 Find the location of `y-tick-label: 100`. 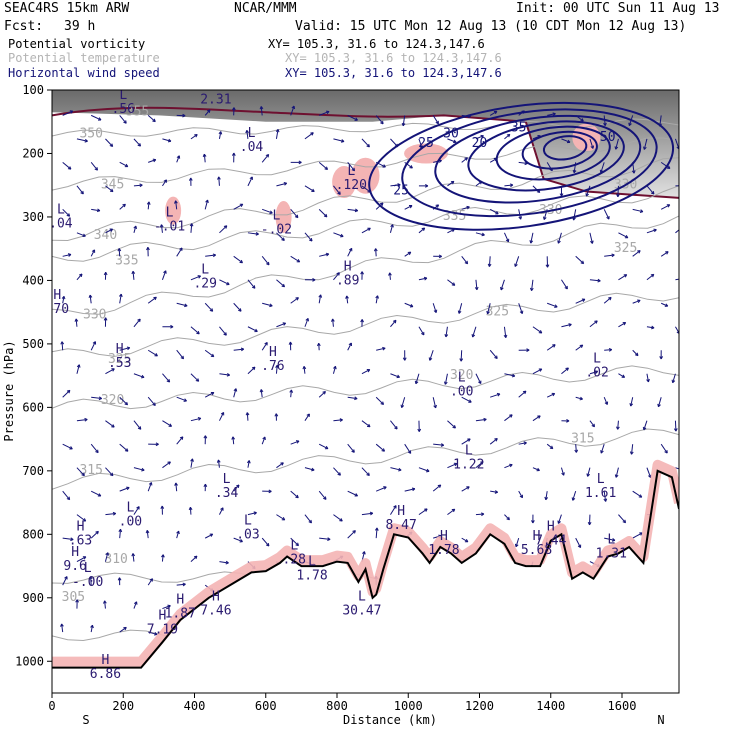

y-tick-label: 100 is located at coordinates (33, 90).